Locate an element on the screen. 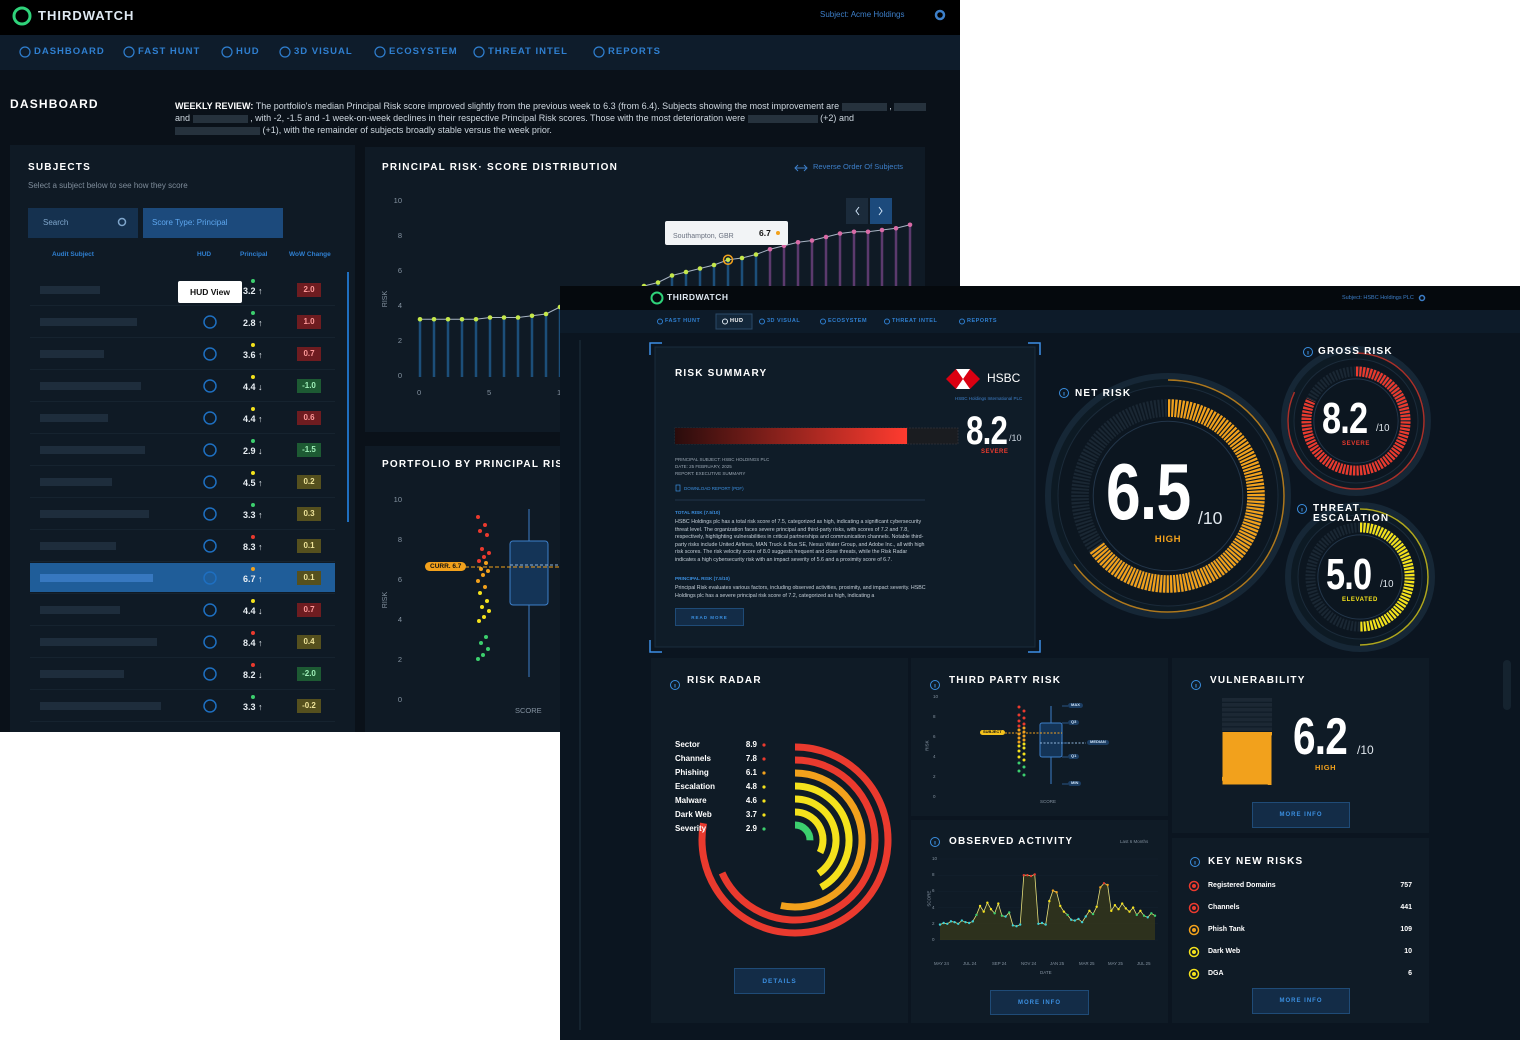  chart-title: PRINCIPAL RISK· SCORE DISTRIBUTION is located at coordinates (500, 167).